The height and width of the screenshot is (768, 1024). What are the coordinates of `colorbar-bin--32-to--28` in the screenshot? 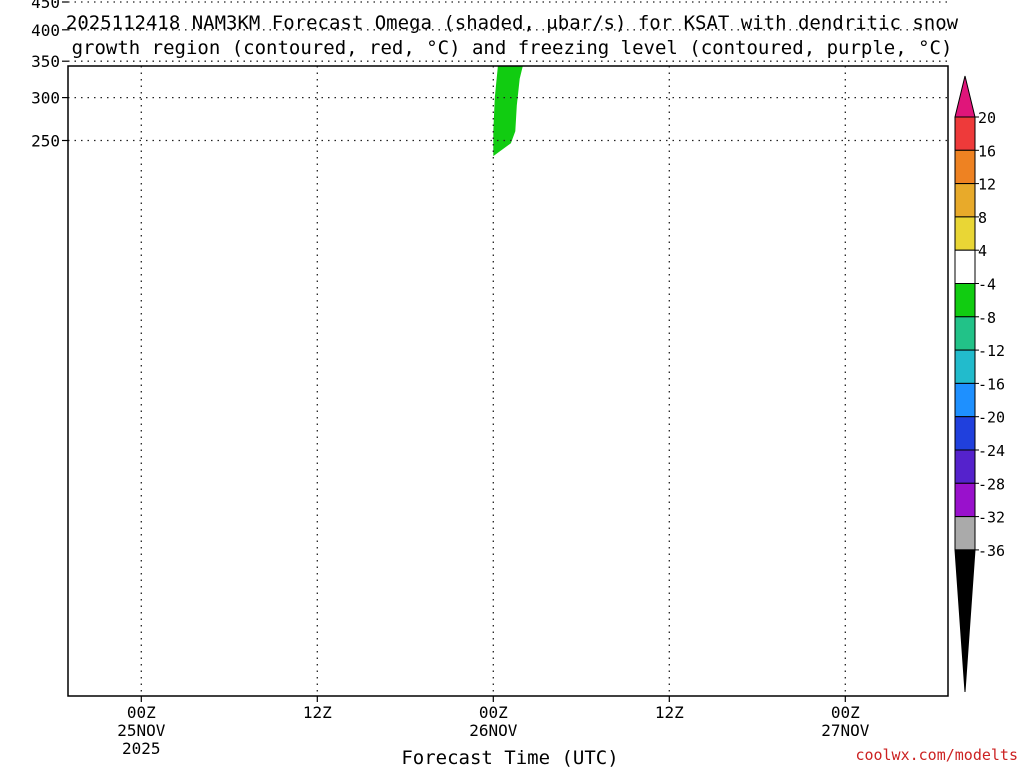 It's located at (965, 500).